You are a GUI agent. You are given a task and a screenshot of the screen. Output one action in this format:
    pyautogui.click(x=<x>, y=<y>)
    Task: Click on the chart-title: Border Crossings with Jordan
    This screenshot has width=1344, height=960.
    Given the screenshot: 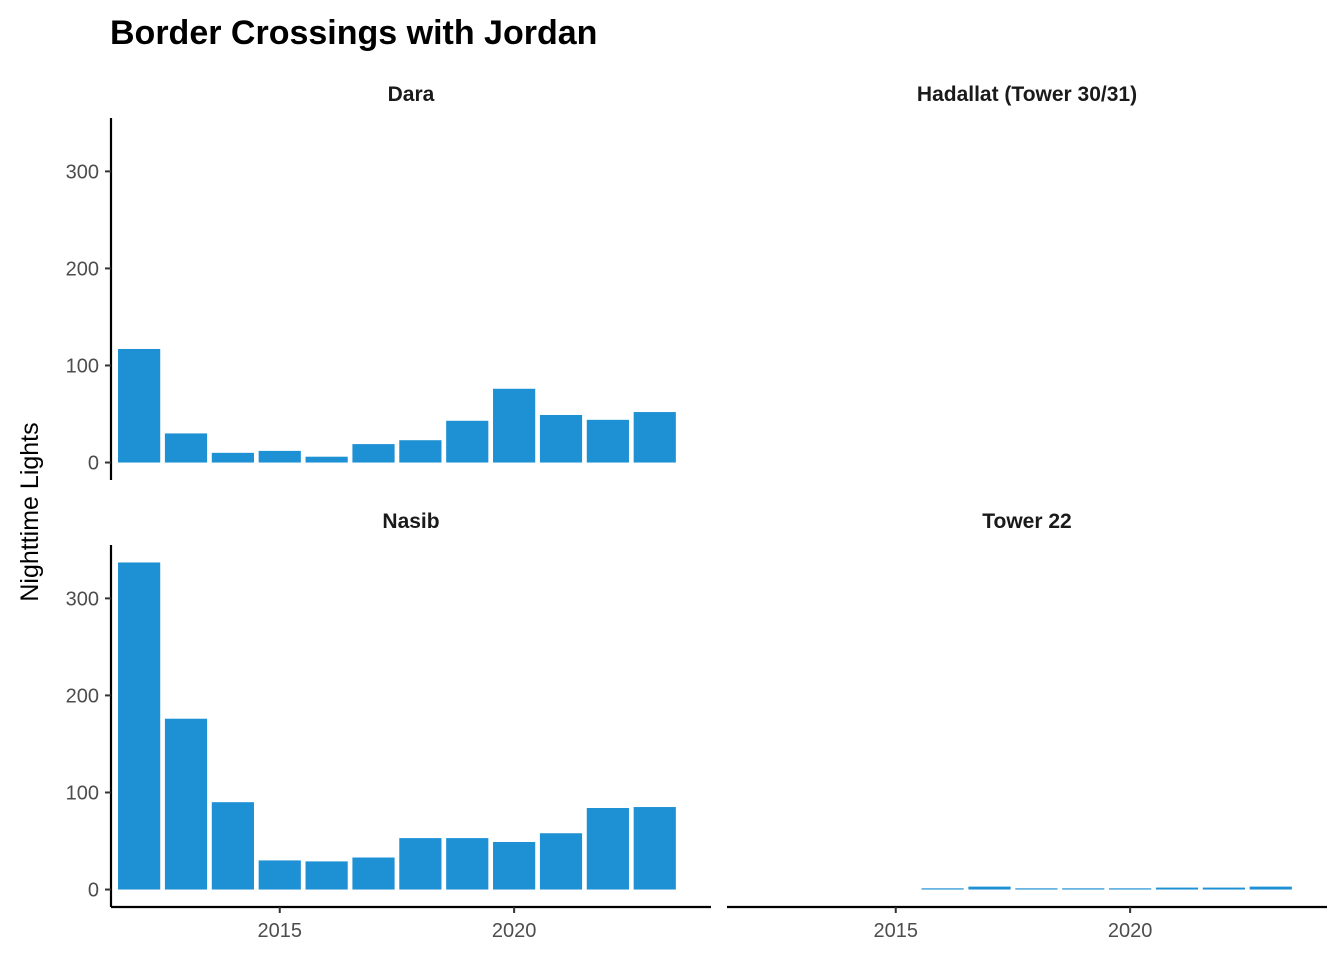 What is the action you would take?
    pyautogui.click(x=353, y=33)
    